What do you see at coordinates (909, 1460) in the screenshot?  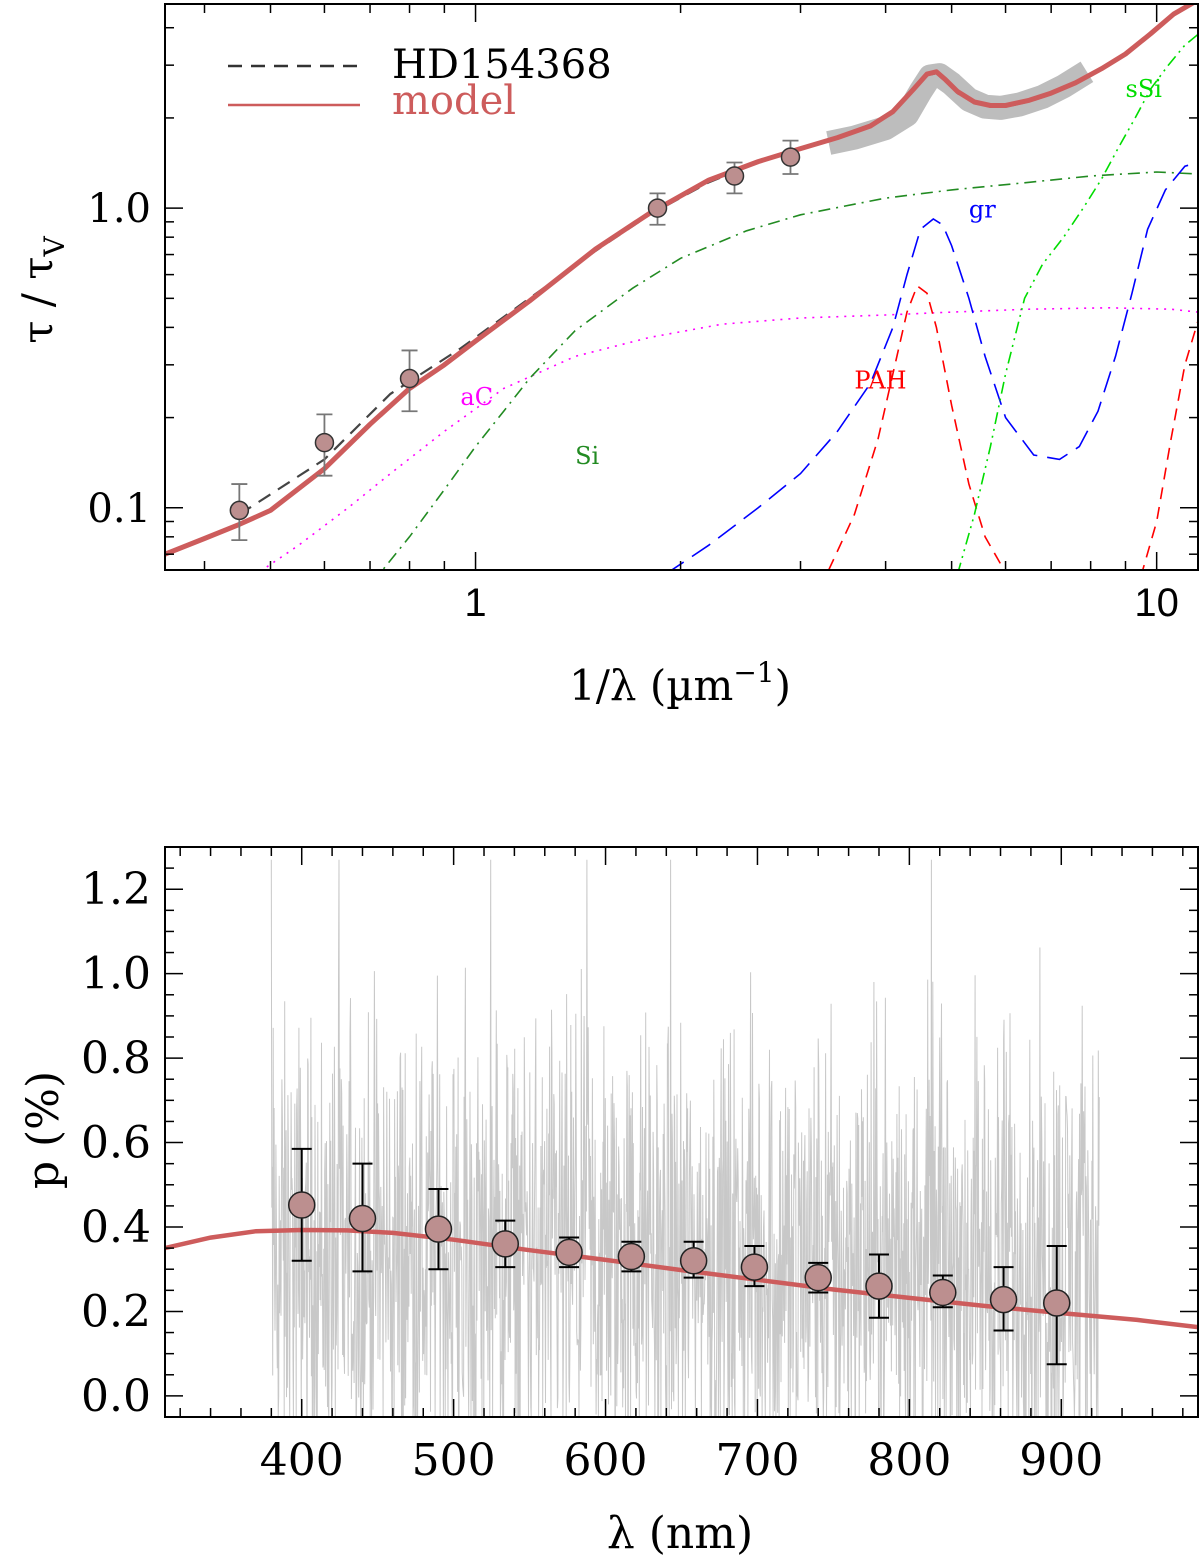 I see `x-tick-label: 800` at bounding box center [909, 1460].